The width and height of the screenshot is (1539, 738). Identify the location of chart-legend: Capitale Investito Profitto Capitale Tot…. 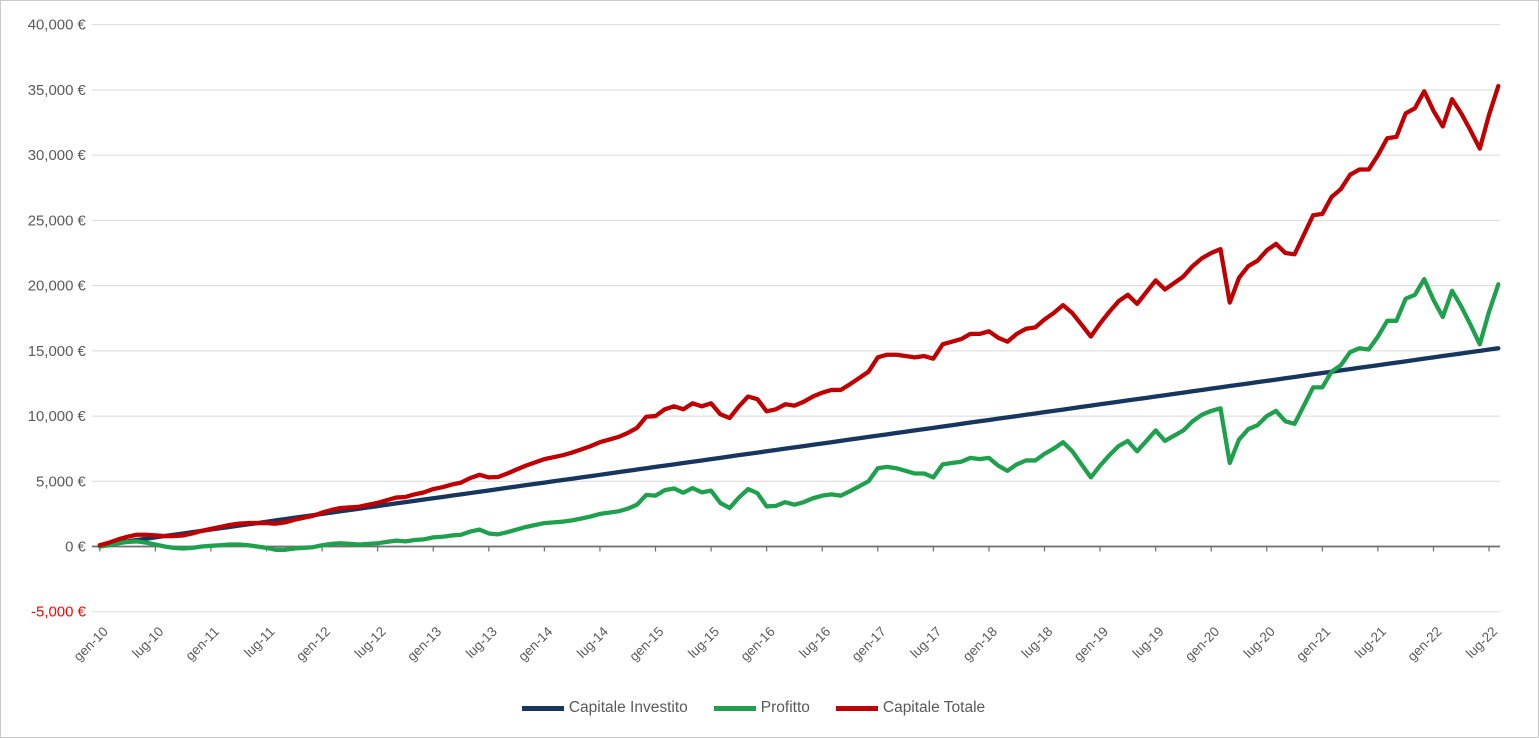
(761, 708).